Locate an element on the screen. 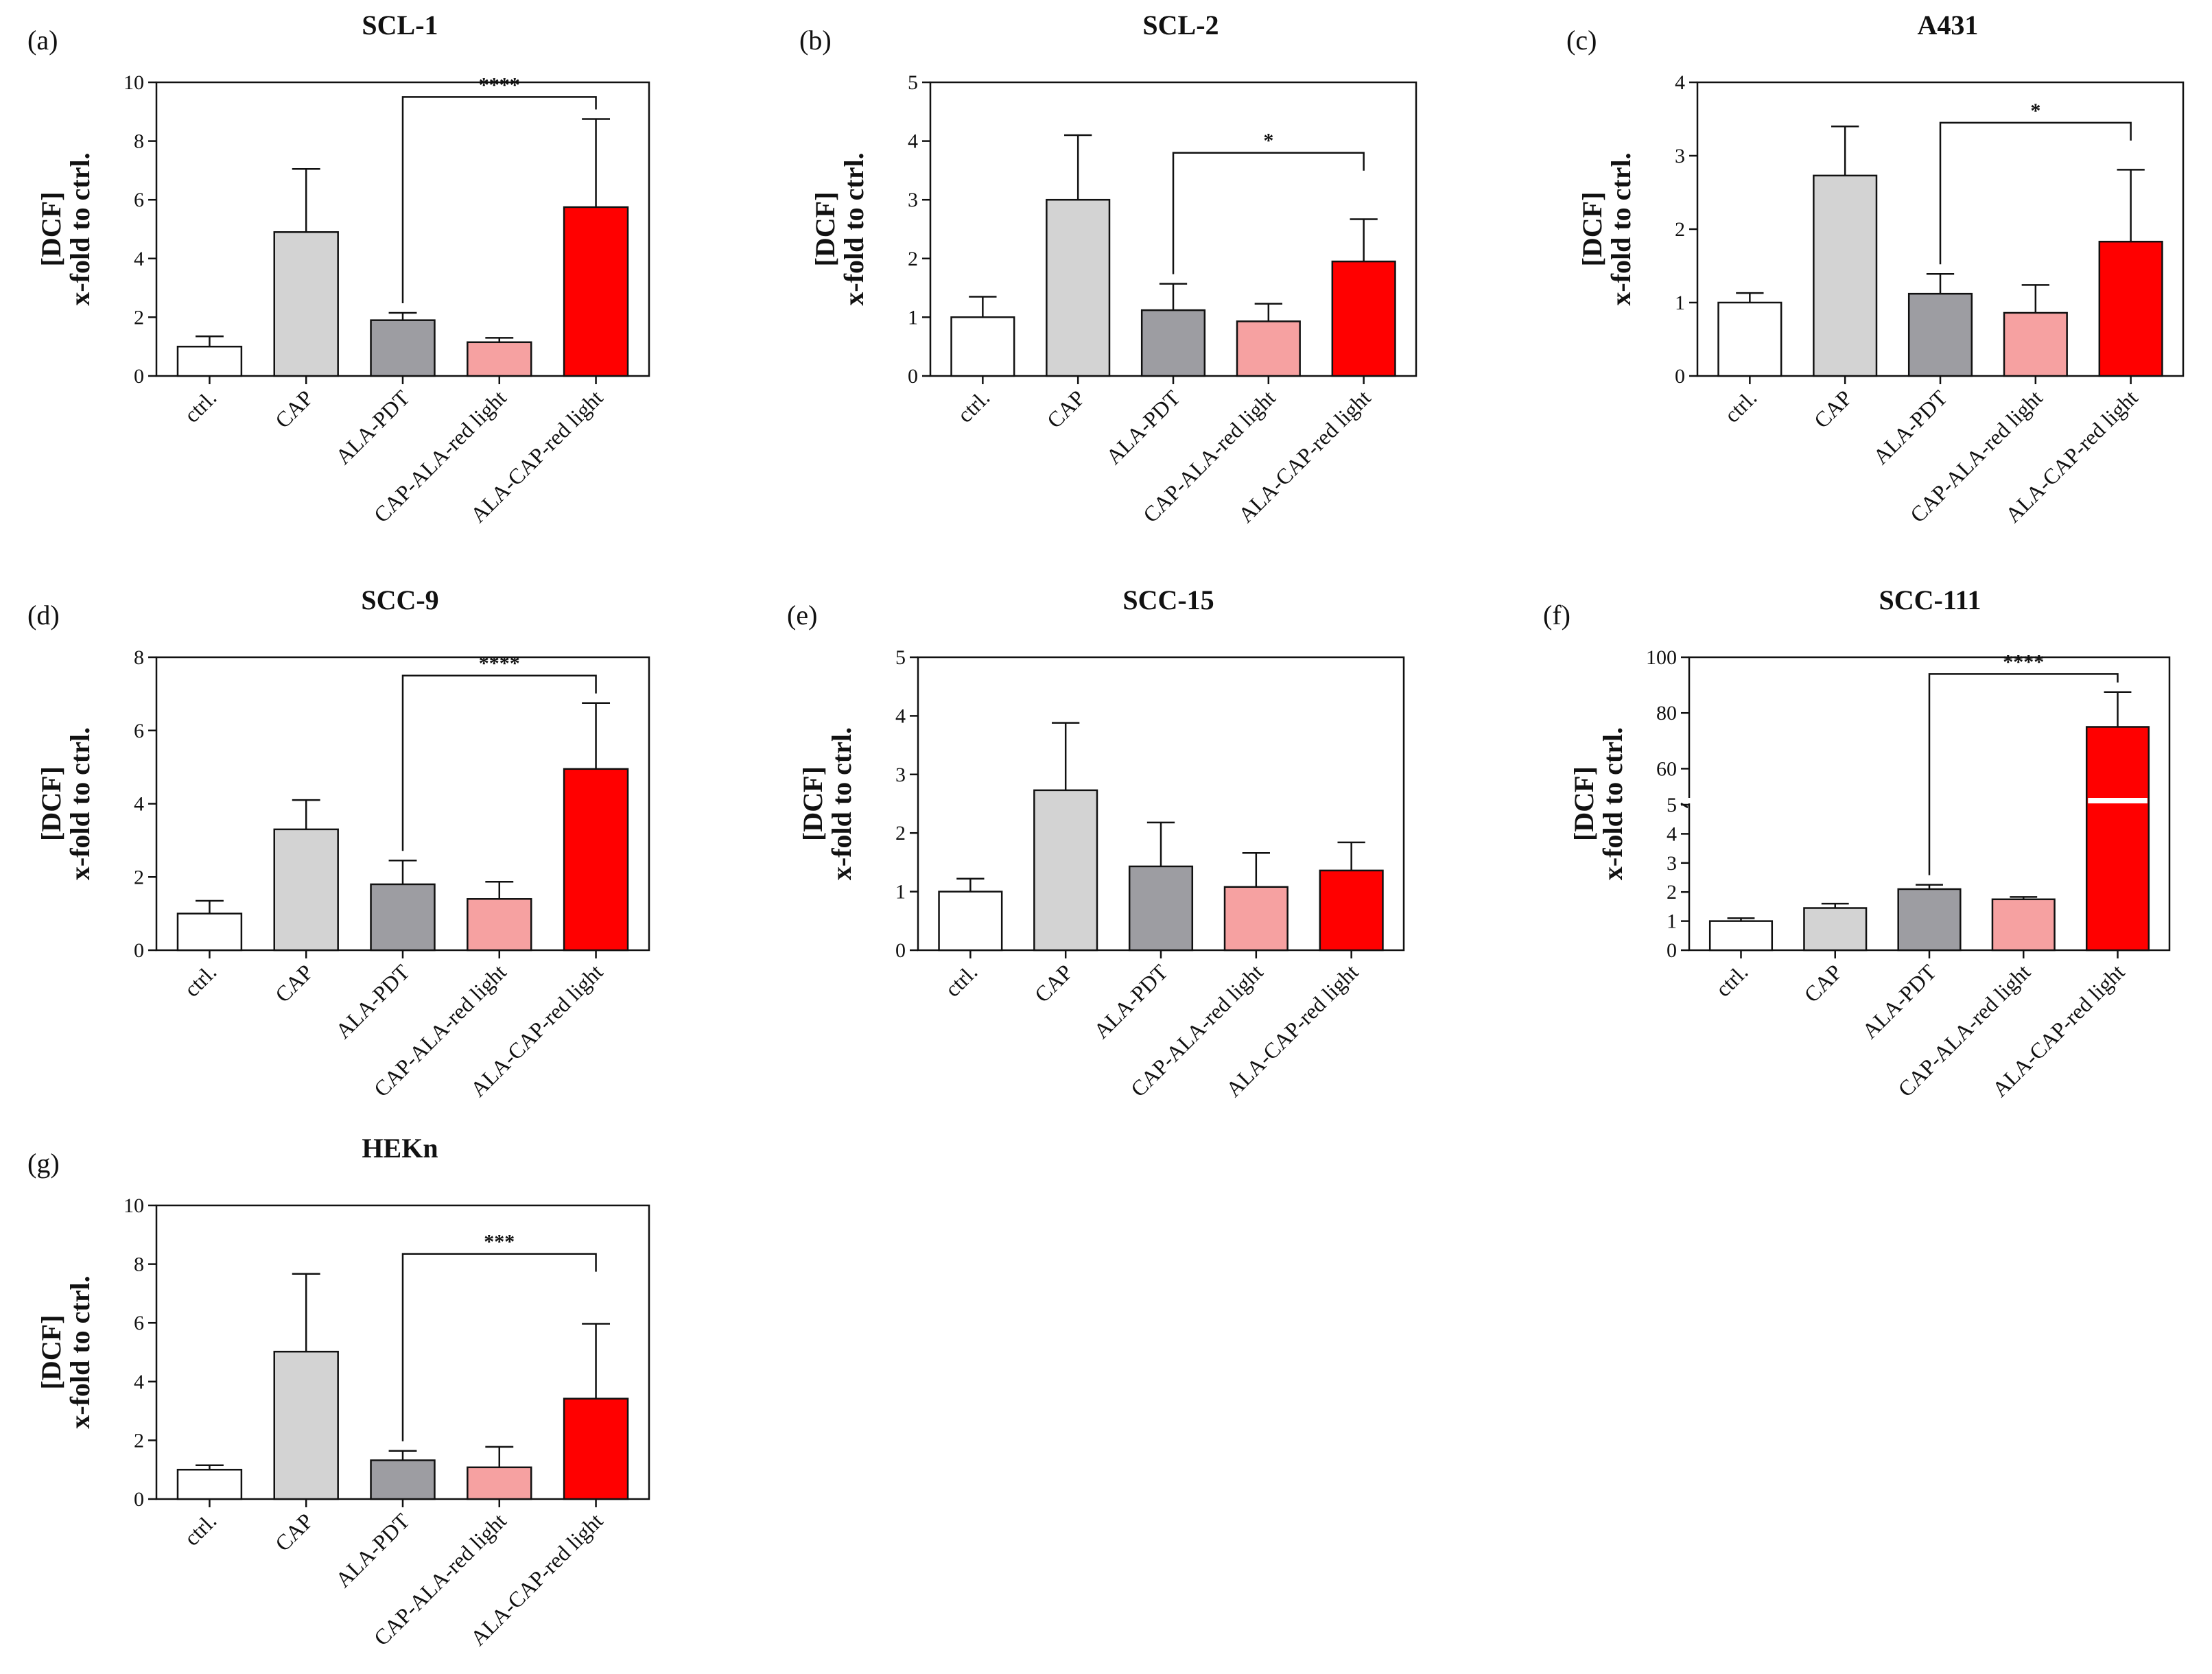  panel-letter: (f) is located at coordinates (1557, 615).